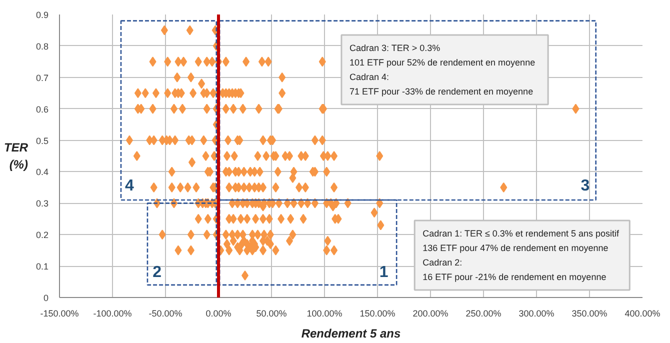 Image resolution: width=670 pixels, height=343 pixels. What do you see at coordinates (16, 156) in the screenshot?
I see `y-axis-title: TER (%)` at bounding box center [16, 156].